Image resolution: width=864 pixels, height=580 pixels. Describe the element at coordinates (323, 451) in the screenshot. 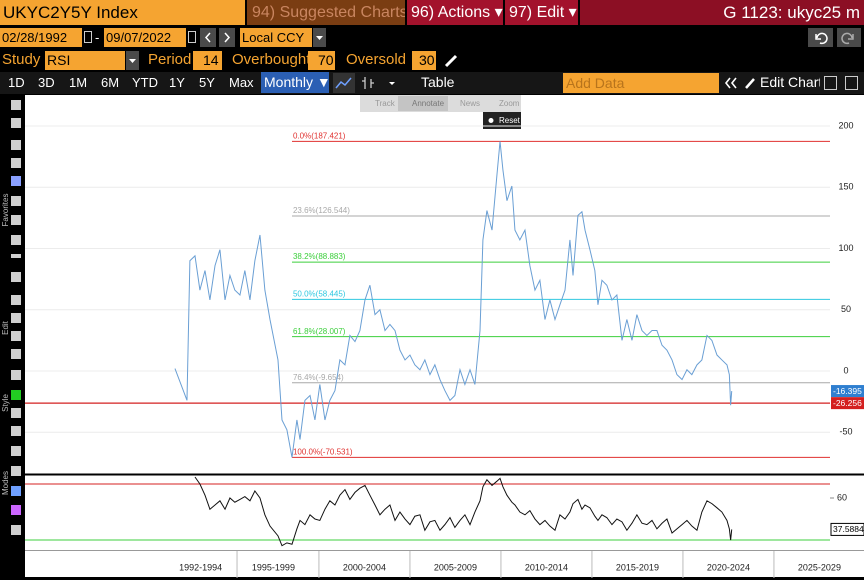

I see `fib-label: 100.0%(-70.531)` at that location.